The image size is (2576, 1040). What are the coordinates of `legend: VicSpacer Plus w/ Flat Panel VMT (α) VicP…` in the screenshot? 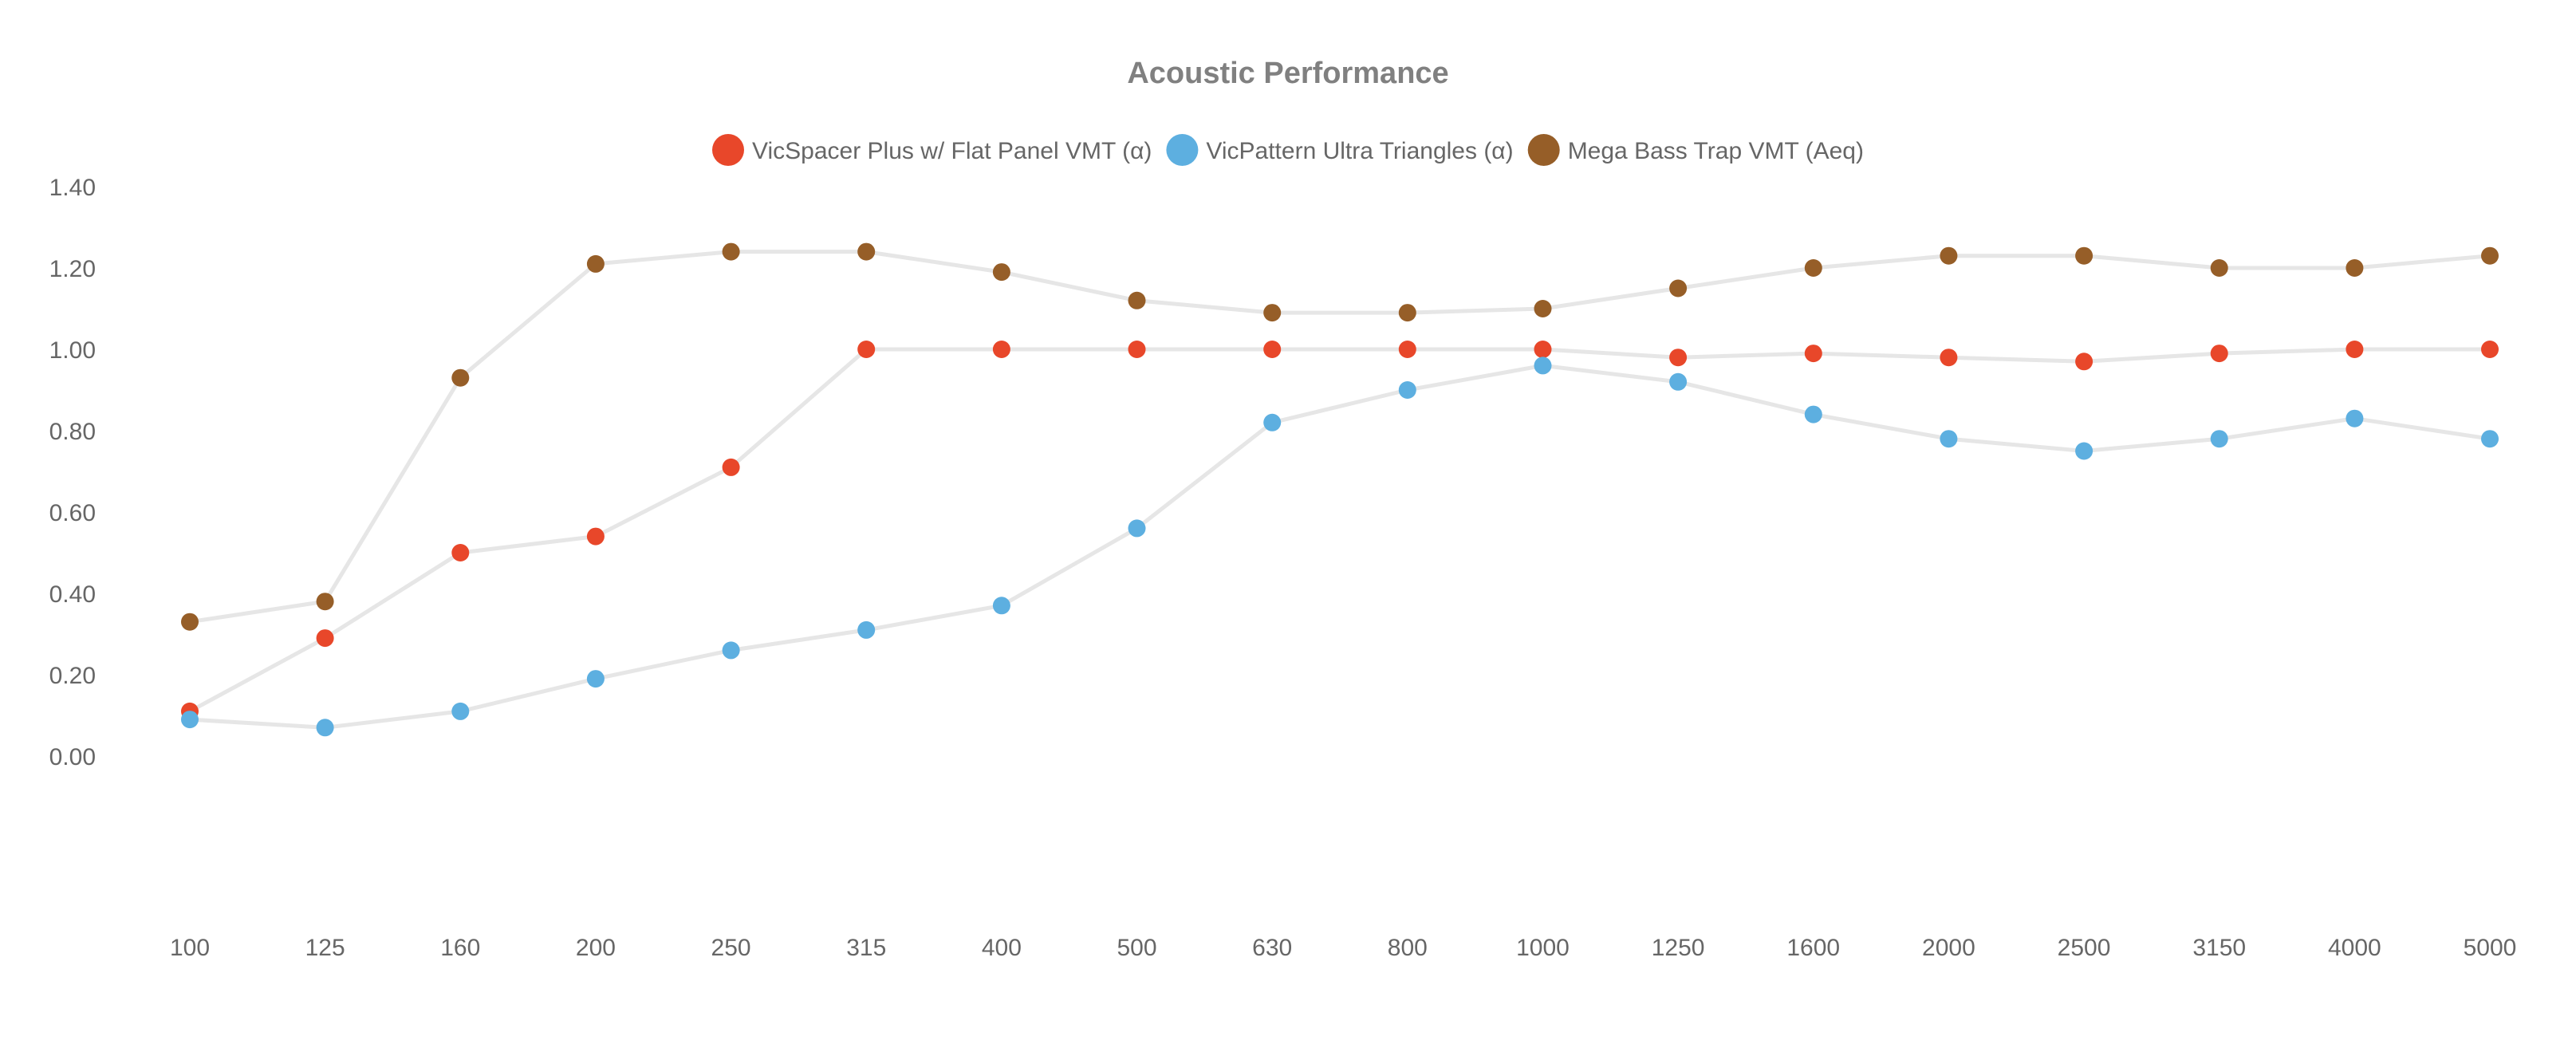 It's located at (1288, 150).